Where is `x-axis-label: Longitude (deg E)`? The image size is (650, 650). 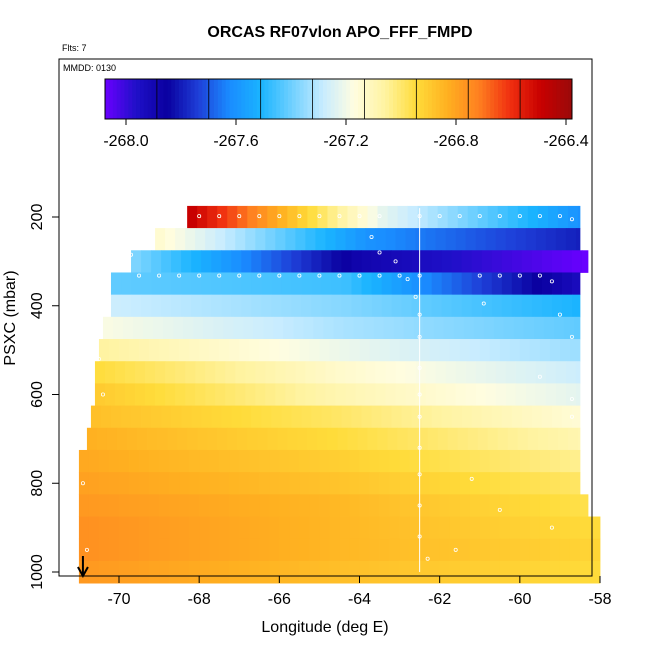
x-axis-label: Longitude (deg E) is located at coordinates (324, 627).